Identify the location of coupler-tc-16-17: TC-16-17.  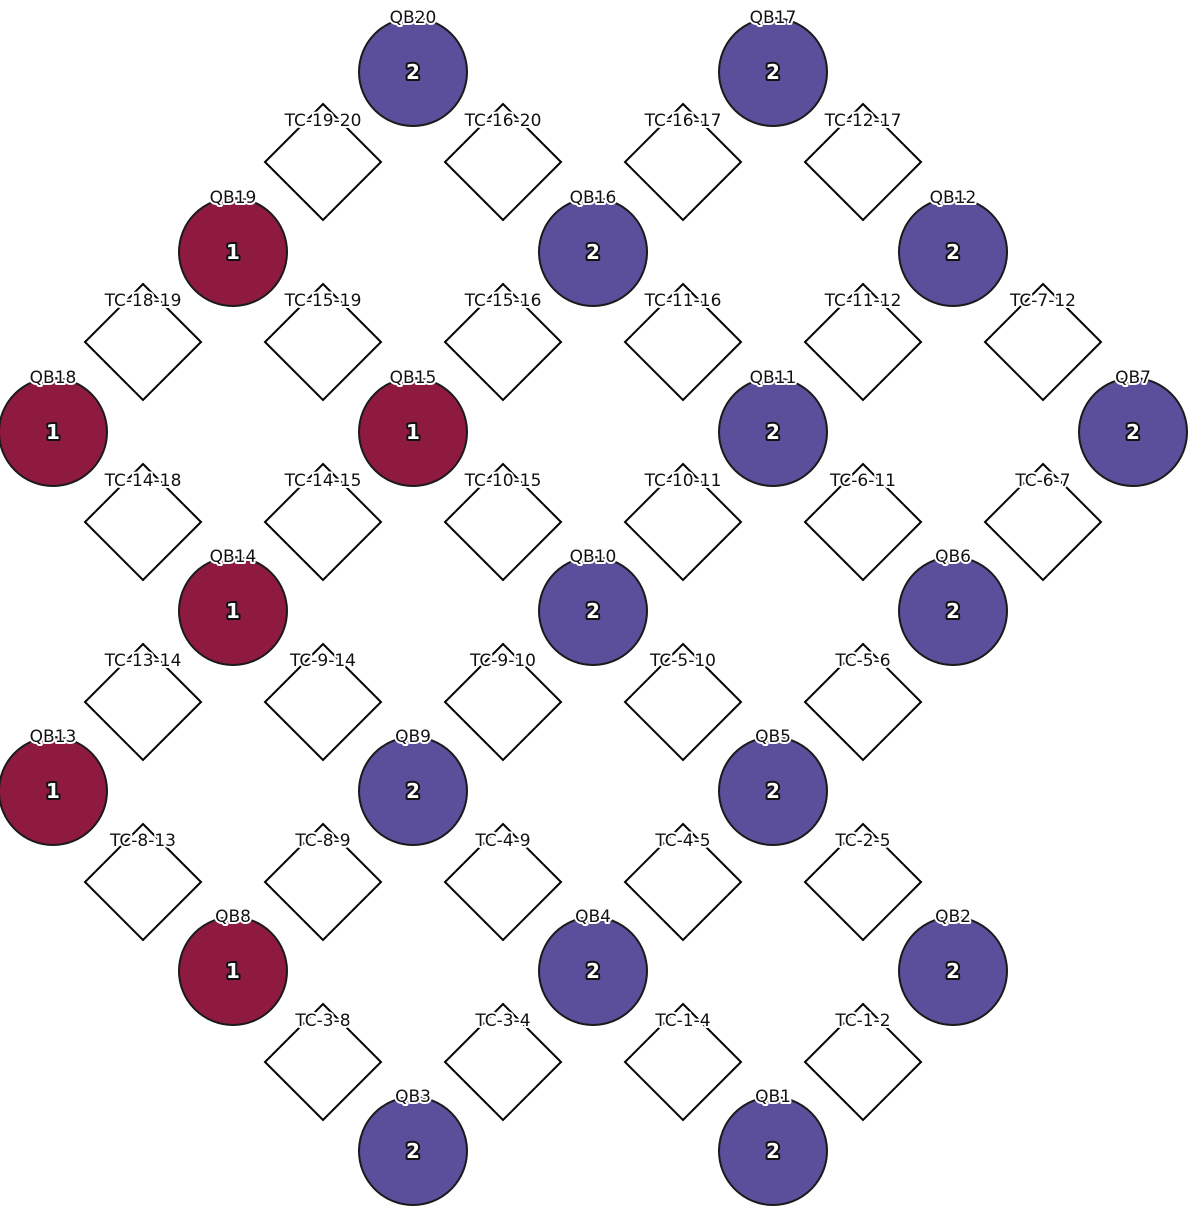
(683, 162).